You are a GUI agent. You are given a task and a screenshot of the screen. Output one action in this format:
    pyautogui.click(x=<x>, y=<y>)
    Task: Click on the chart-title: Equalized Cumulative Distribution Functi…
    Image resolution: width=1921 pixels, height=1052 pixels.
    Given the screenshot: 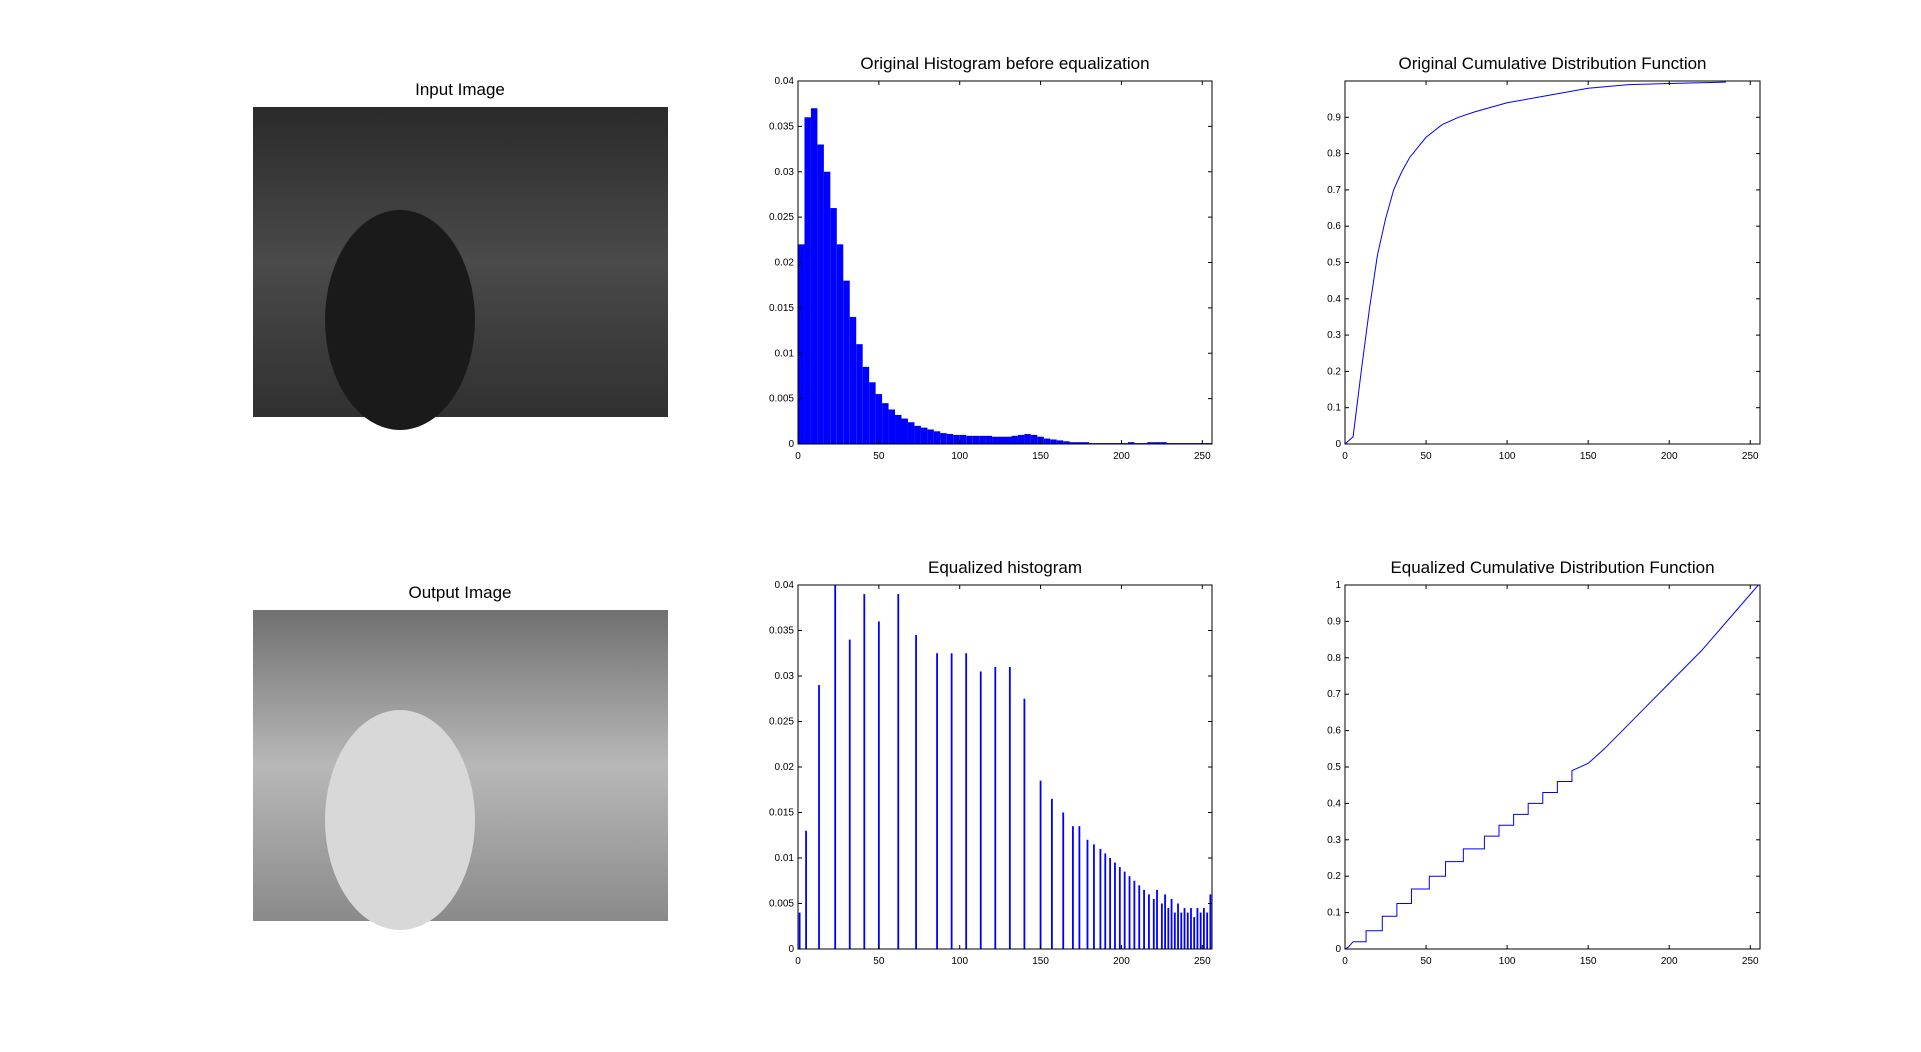 What is the action you would take?
    pyautogui.click(x=1552, y=567)
    